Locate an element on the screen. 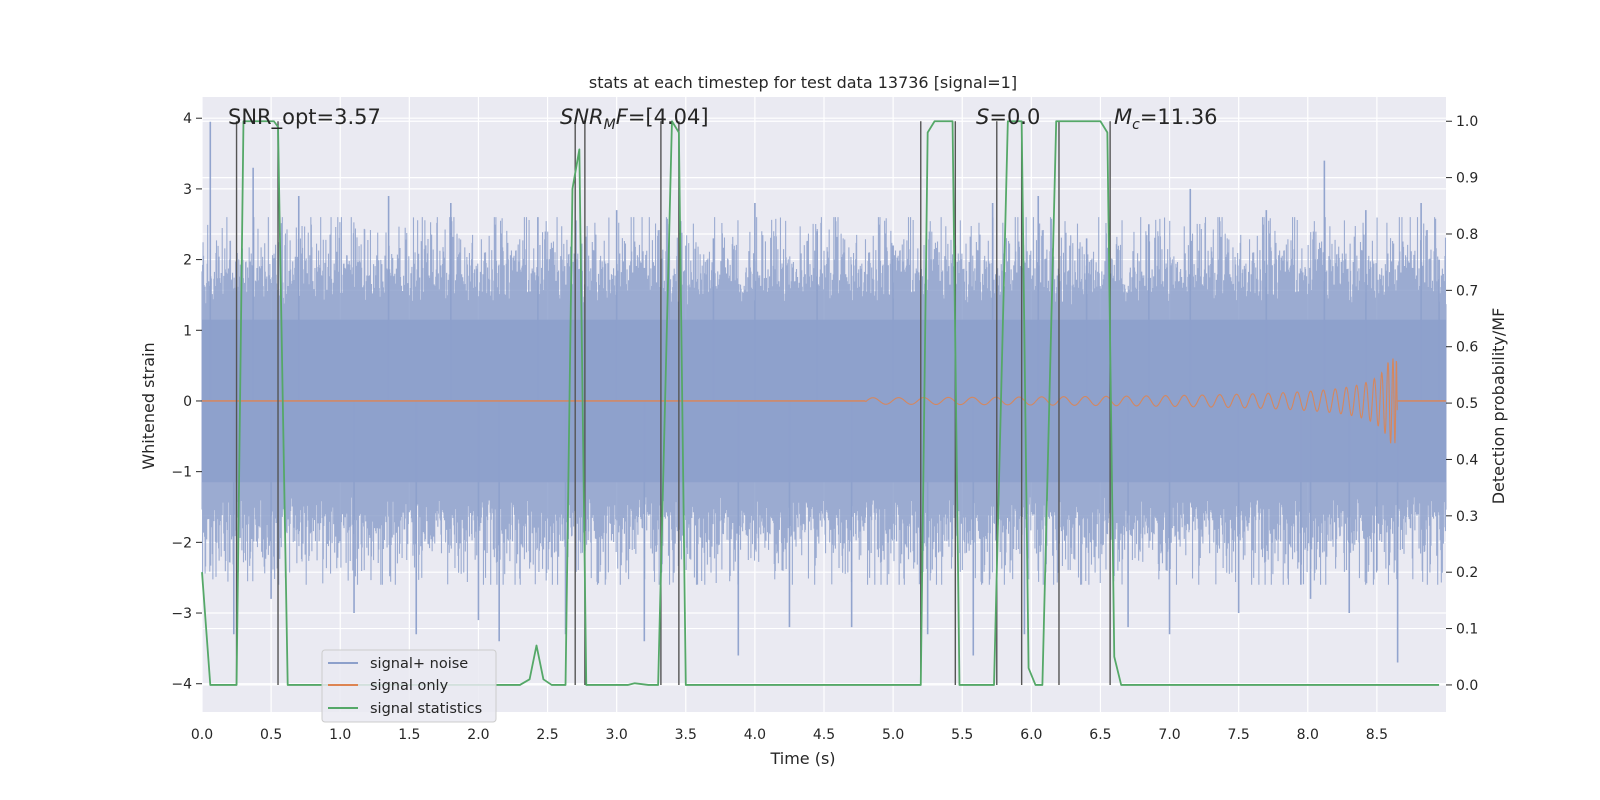 This screenshot has height=800, width=1600. y-left-tick-label: −3 is located at coordinates (181, 614).